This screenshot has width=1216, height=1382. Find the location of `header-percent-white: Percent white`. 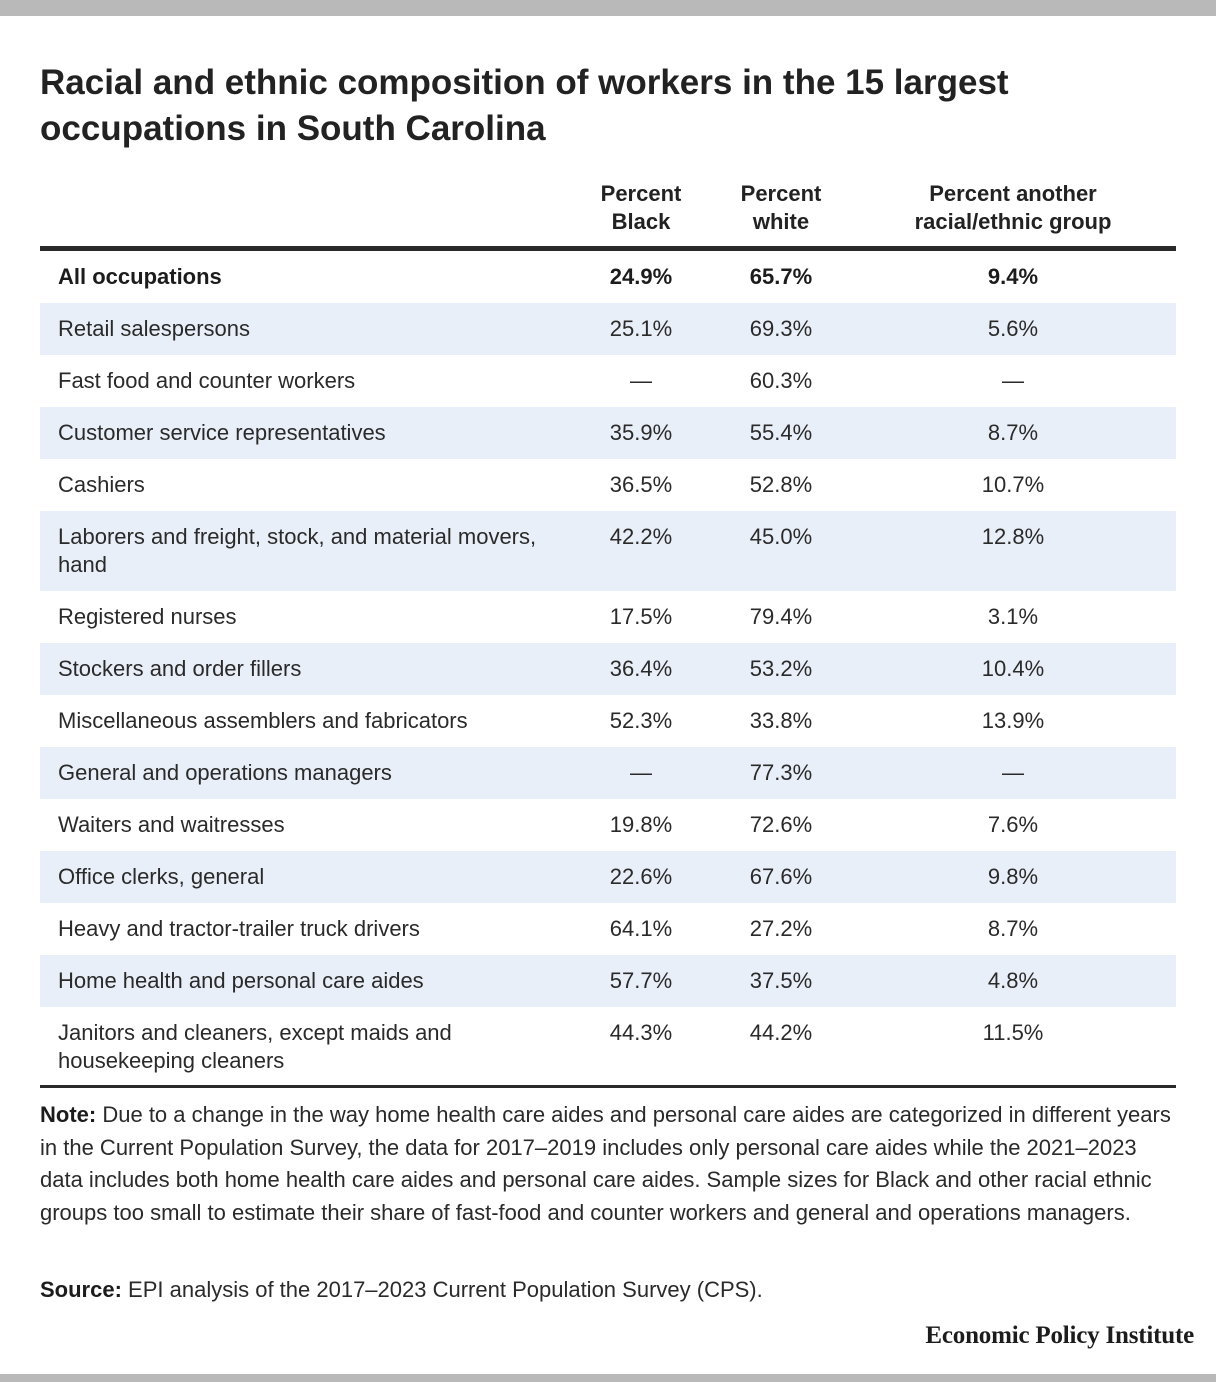

header-percent-white: Percent white is located at coordinates (781, 214).